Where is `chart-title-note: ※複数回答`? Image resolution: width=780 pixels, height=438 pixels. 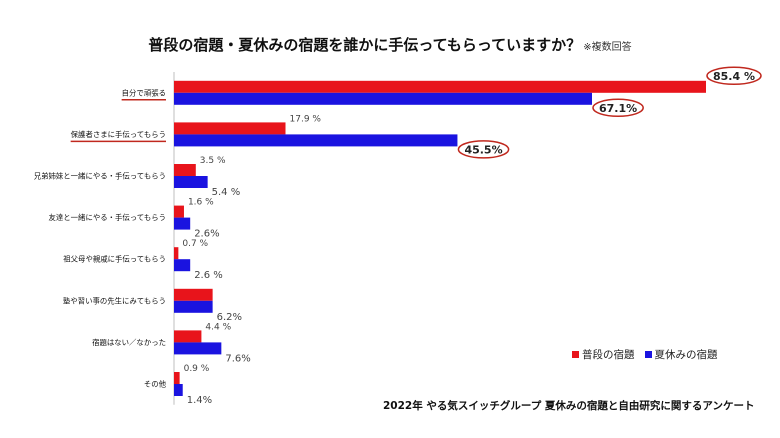 chart-title-note: ※複数回答 is located at coordinates (607, 47).